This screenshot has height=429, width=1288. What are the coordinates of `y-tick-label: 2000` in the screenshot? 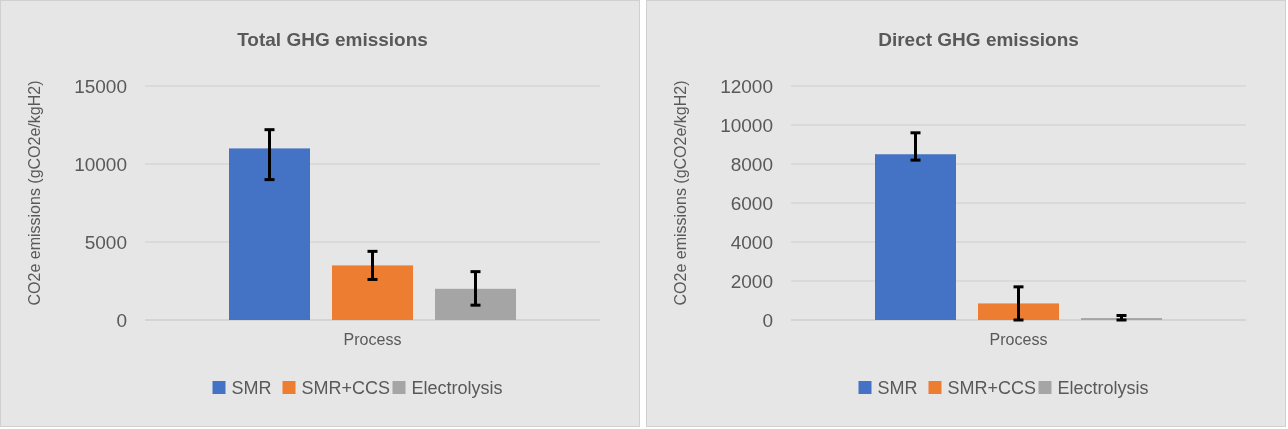 It's located at (751, 281).